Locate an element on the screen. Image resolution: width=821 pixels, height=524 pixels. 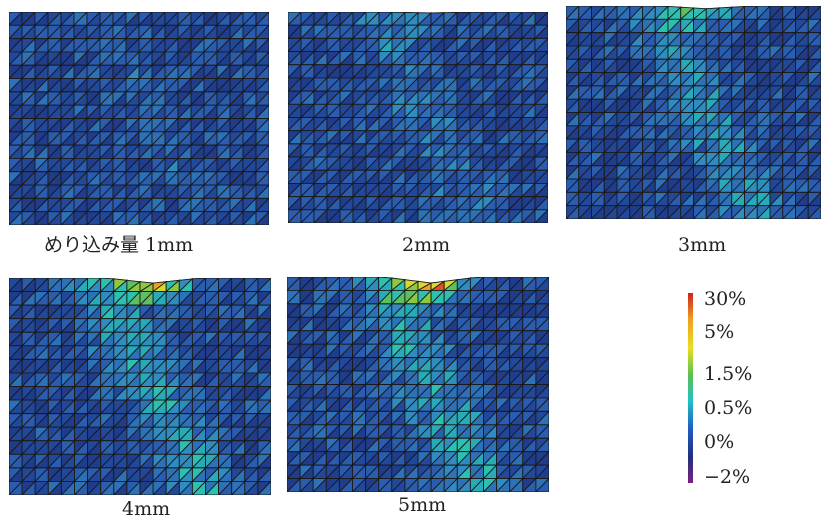
legend-label-0-5: 0.5% is located at coordinates (728, 408).